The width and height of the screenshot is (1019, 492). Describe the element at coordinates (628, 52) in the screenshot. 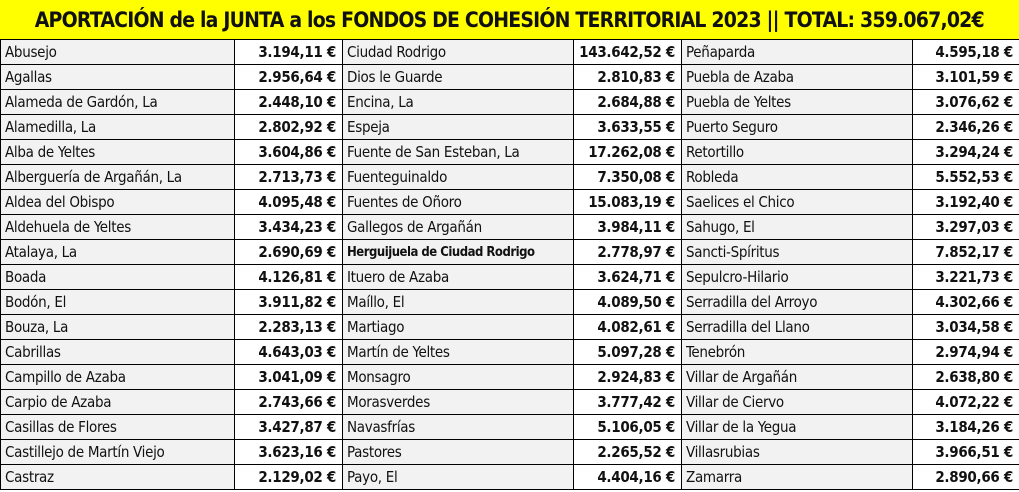

I see `amount-cell: 143.642,52 €` at that location.